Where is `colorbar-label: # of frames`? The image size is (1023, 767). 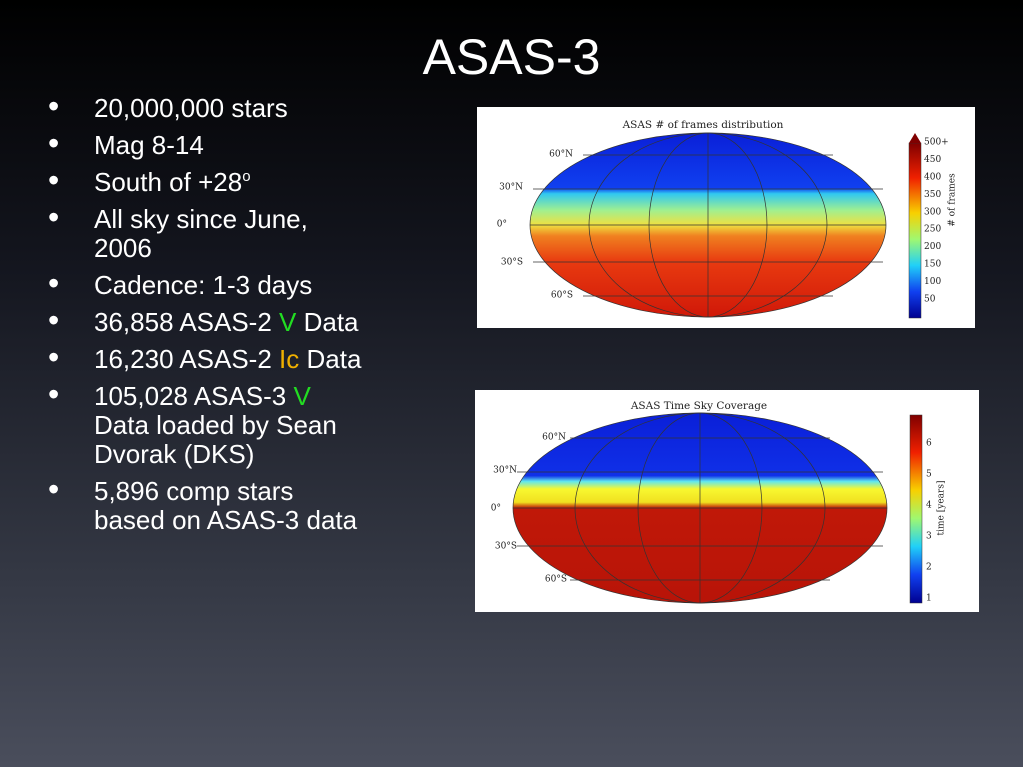 colorbar-label: # of frames is located at coordinates (953, 200).